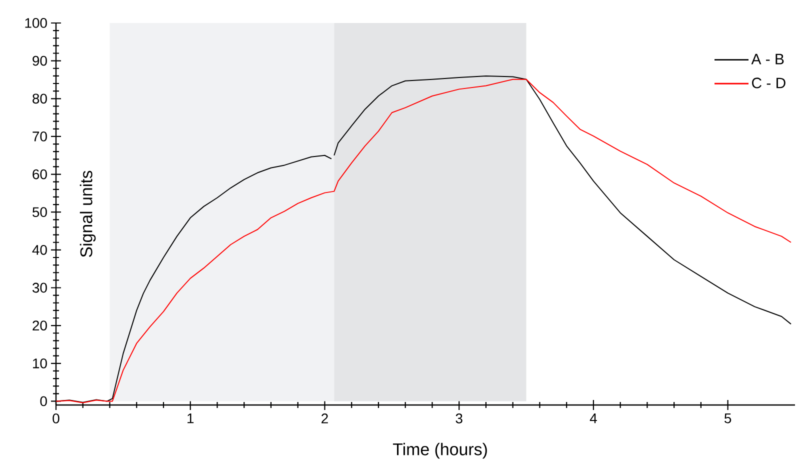 The height and width of the screenshot is (470, 810). I want to click on x-axis-title: Time (hours), so click(439, 450).